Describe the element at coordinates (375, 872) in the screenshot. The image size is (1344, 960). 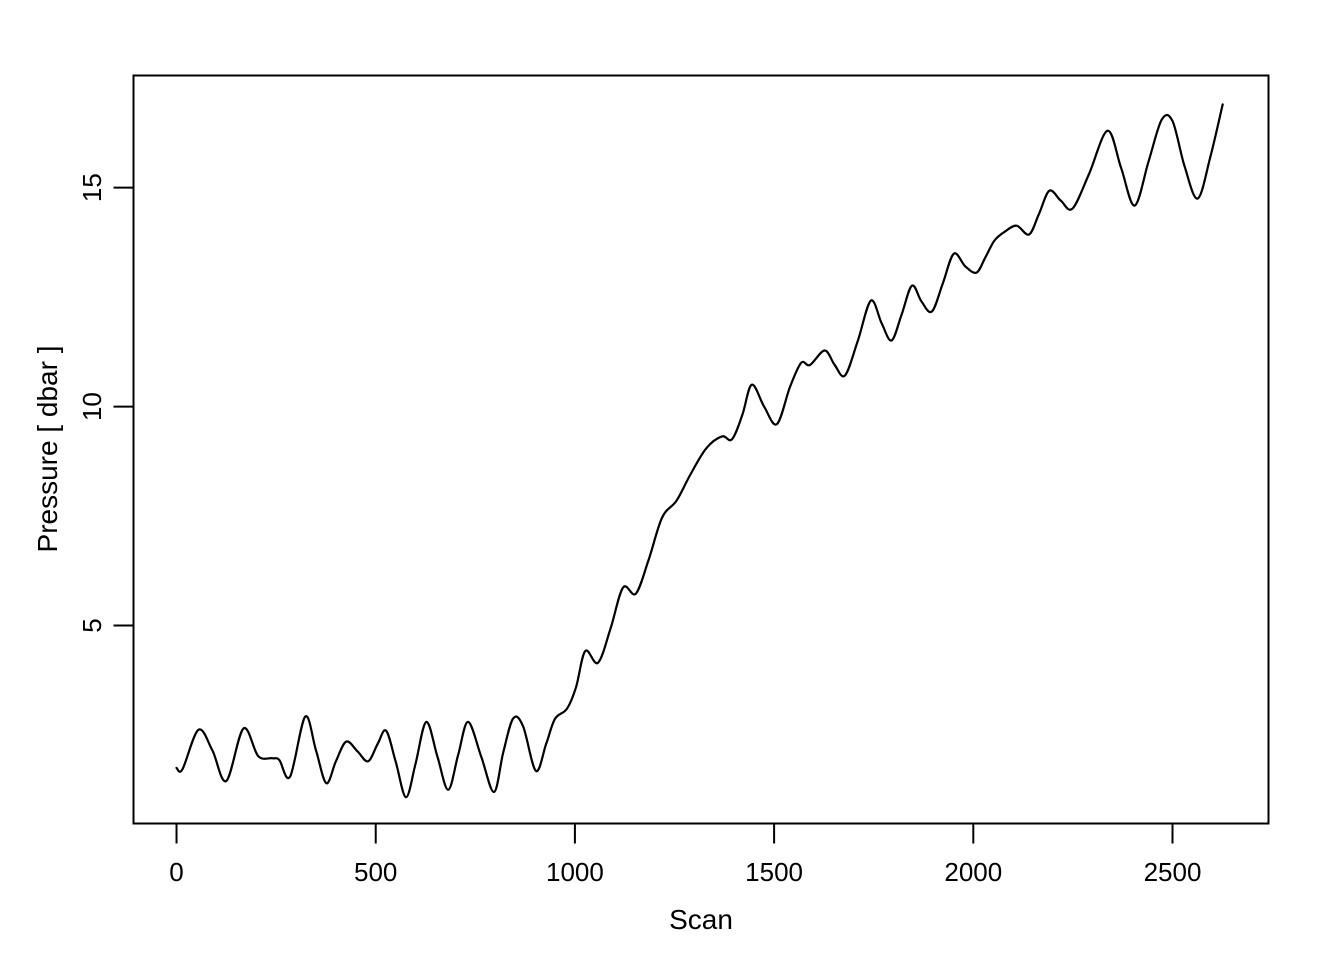
I see `x-tick-label: 500` at that location.